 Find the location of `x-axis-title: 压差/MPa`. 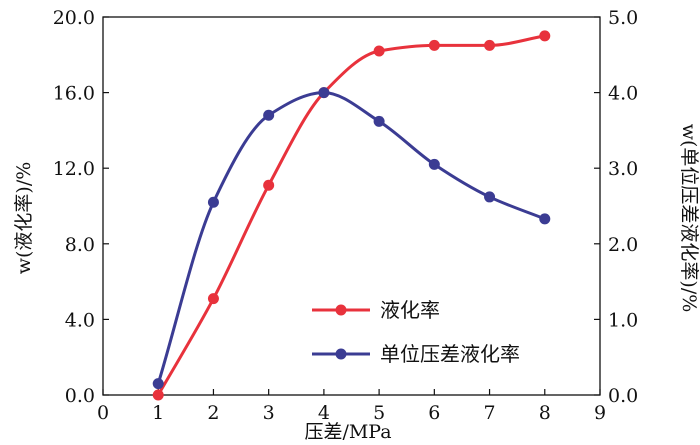

x-axis-title: 压差/MPa is located at coordinates (347, 432).